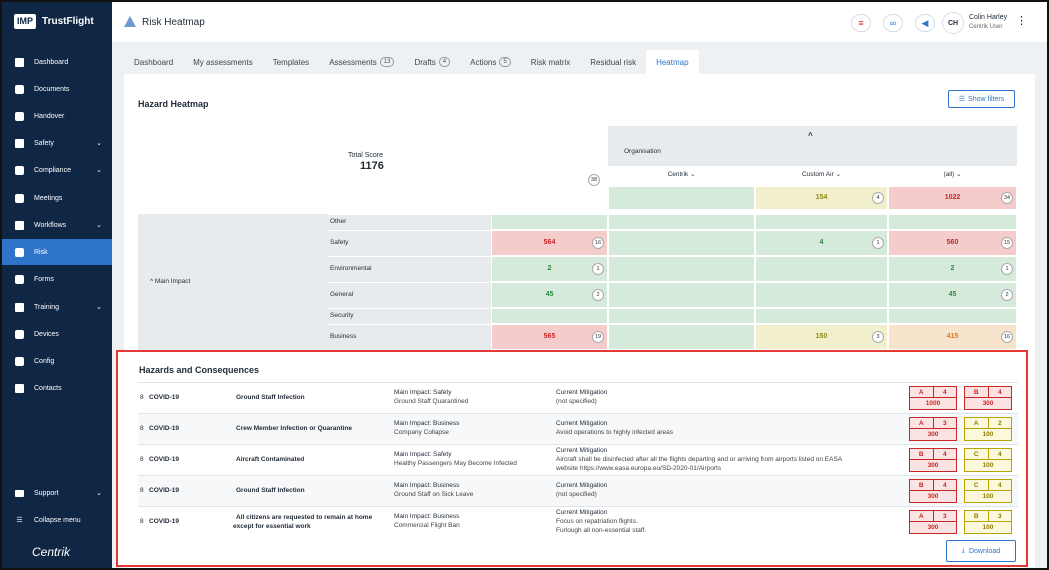 Image resolution: width=1049 pixels, height=570 pixels. What do you see at coordinates (57, 116) in the screenshot?
I see `sidebar-item-handover: Handover` at bounding box center [57, 116].